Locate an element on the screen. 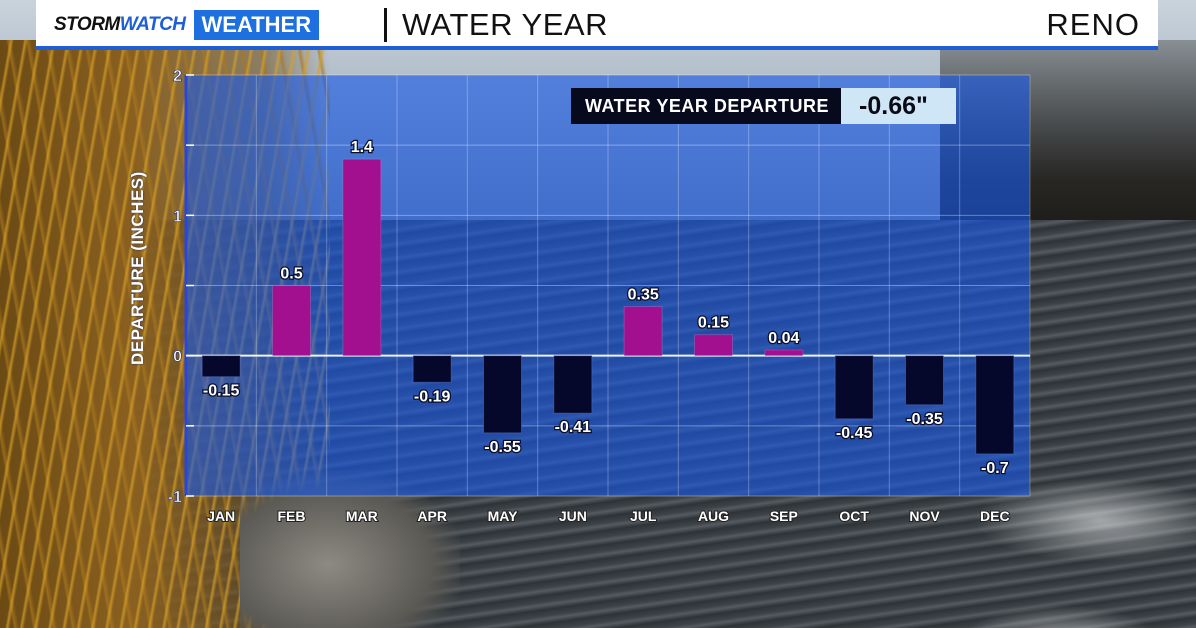 This screenshot has width=1196, height=628. x-tick-labels: JAN FEB MAR APR MAY JUN JUL AUG SEP OCT NOV DEC is located at coordinates (608, 516).